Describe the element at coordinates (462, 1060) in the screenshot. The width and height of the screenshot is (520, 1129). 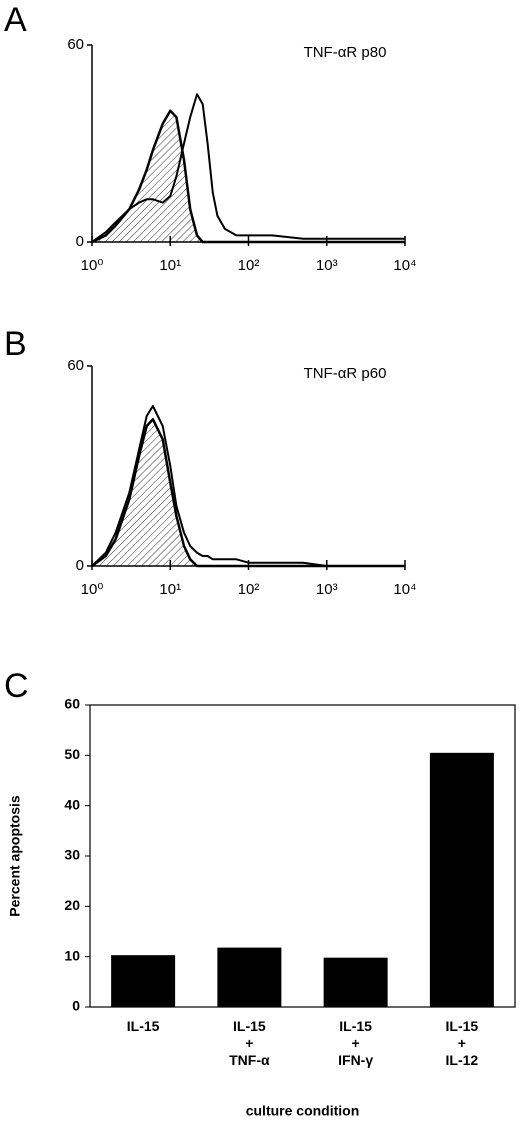
I see `x-tick-label-line: IL-12` at that location.